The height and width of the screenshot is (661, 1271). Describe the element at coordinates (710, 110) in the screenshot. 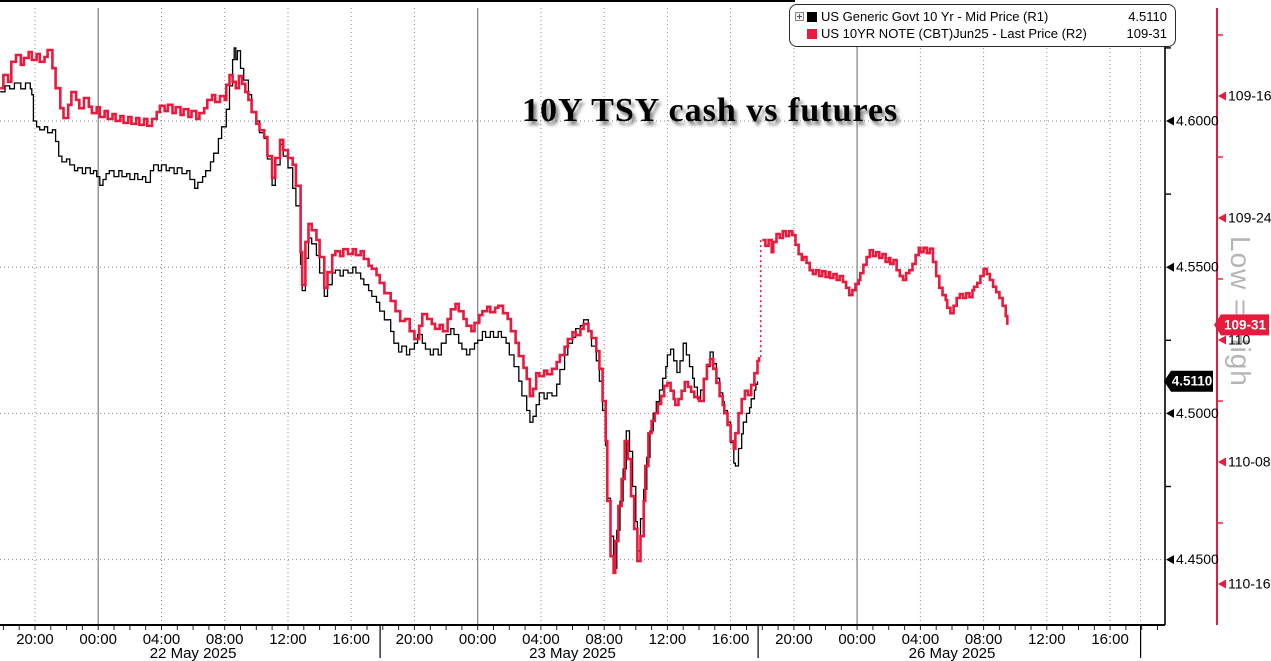

I see `chart-title: 10Y TSY cash vs futures` at that location.